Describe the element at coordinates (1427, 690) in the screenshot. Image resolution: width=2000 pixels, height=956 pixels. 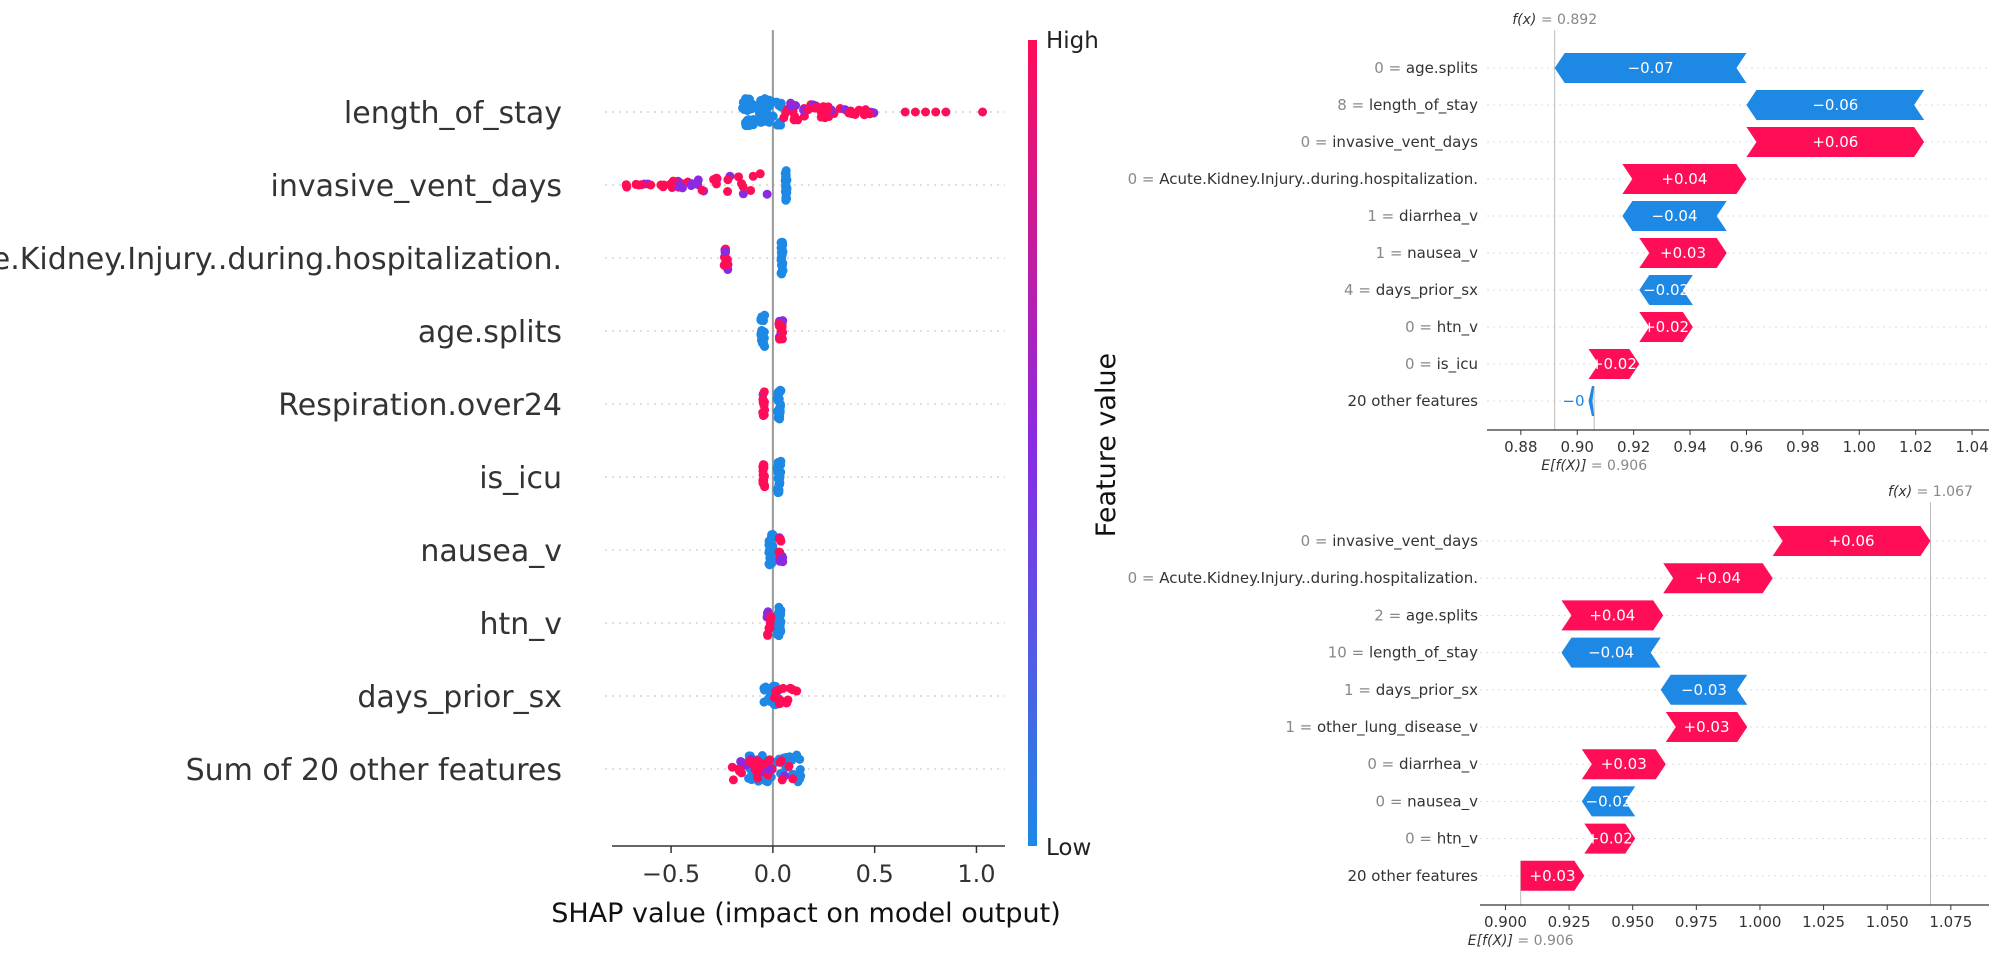
I see `feature-name: days_prior_sx` at that location.